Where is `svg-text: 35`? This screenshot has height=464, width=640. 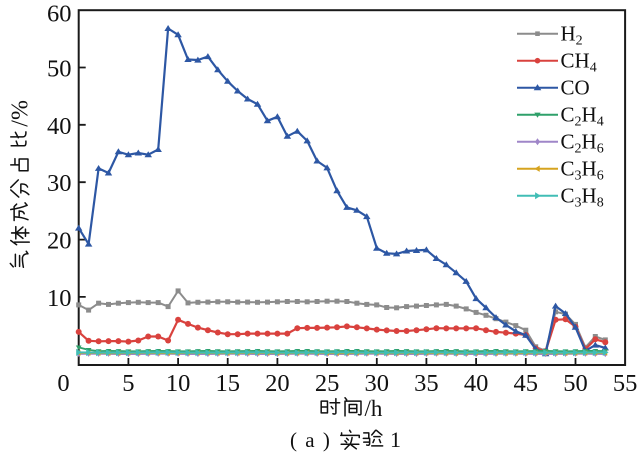 svg-text: 35 is located at coordinates (426, 383).